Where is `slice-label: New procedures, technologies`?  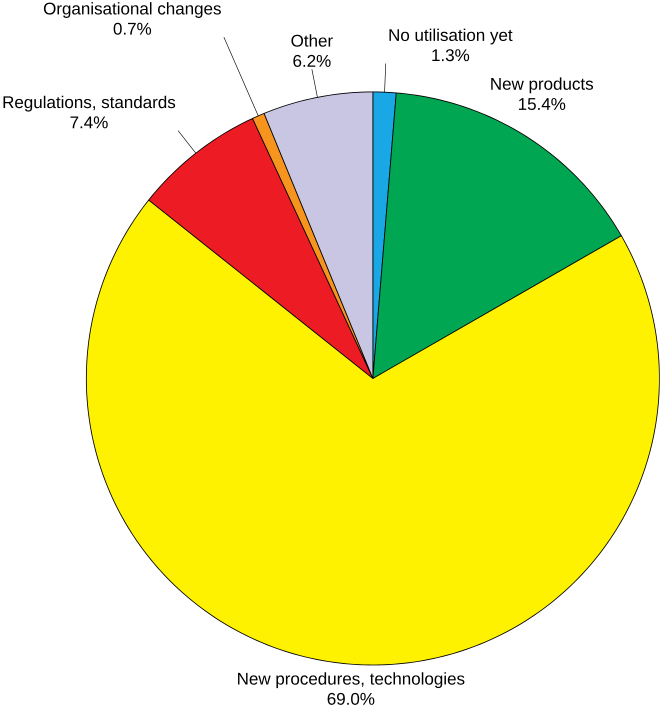
slice-label: New procedures, technologies is located at coordinates (351, 680).